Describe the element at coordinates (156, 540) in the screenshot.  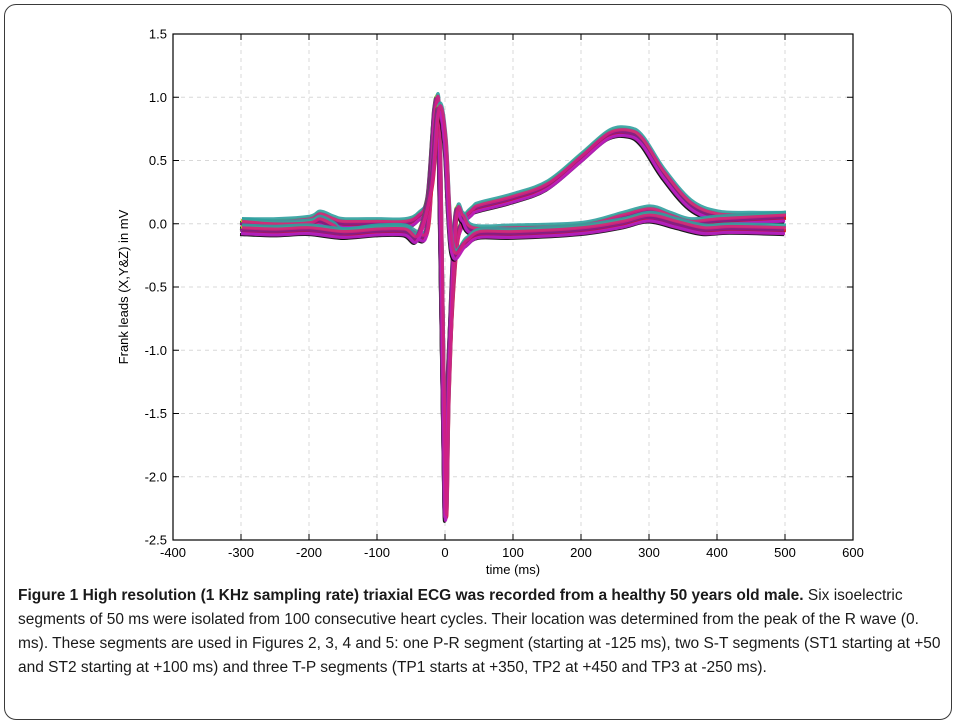
I see `y-tick-label: -2.5` at that location.